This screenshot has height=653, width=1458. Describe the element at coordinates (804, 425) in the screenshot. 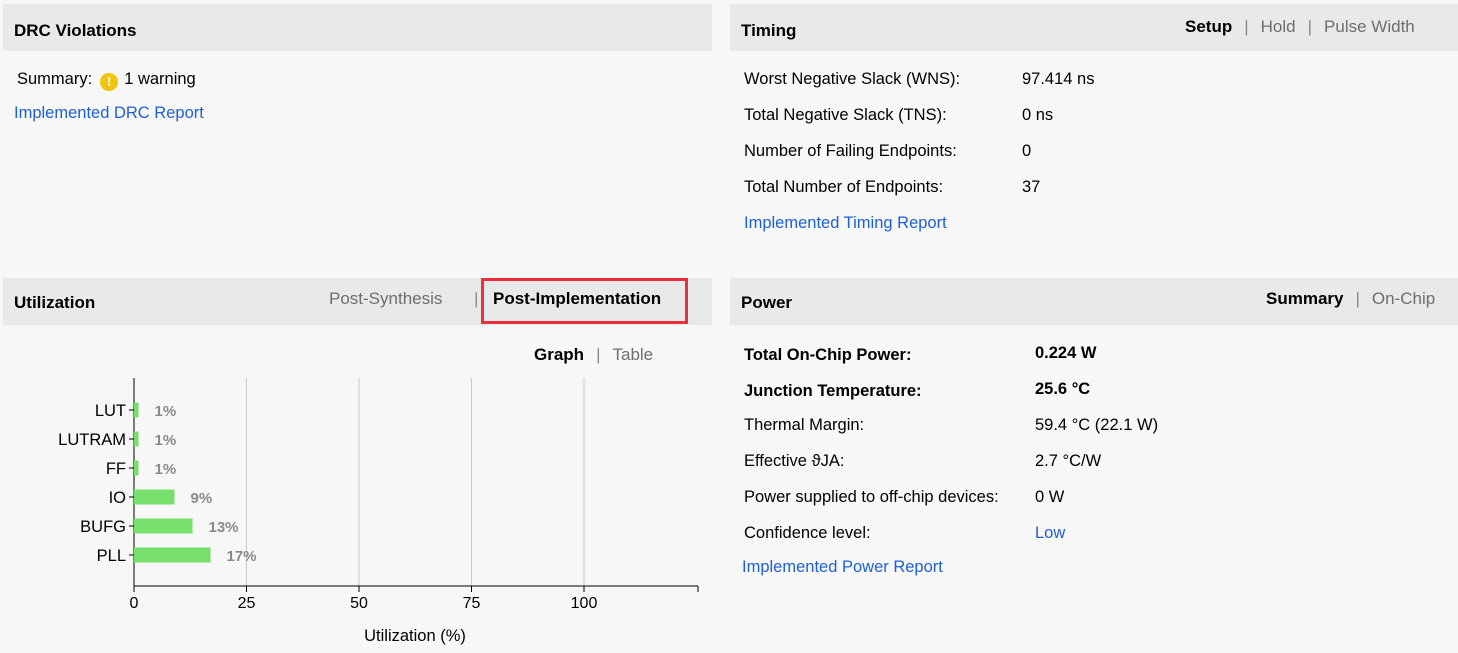

I see `thermal-margin-label: Thermal Margin:` at that location.